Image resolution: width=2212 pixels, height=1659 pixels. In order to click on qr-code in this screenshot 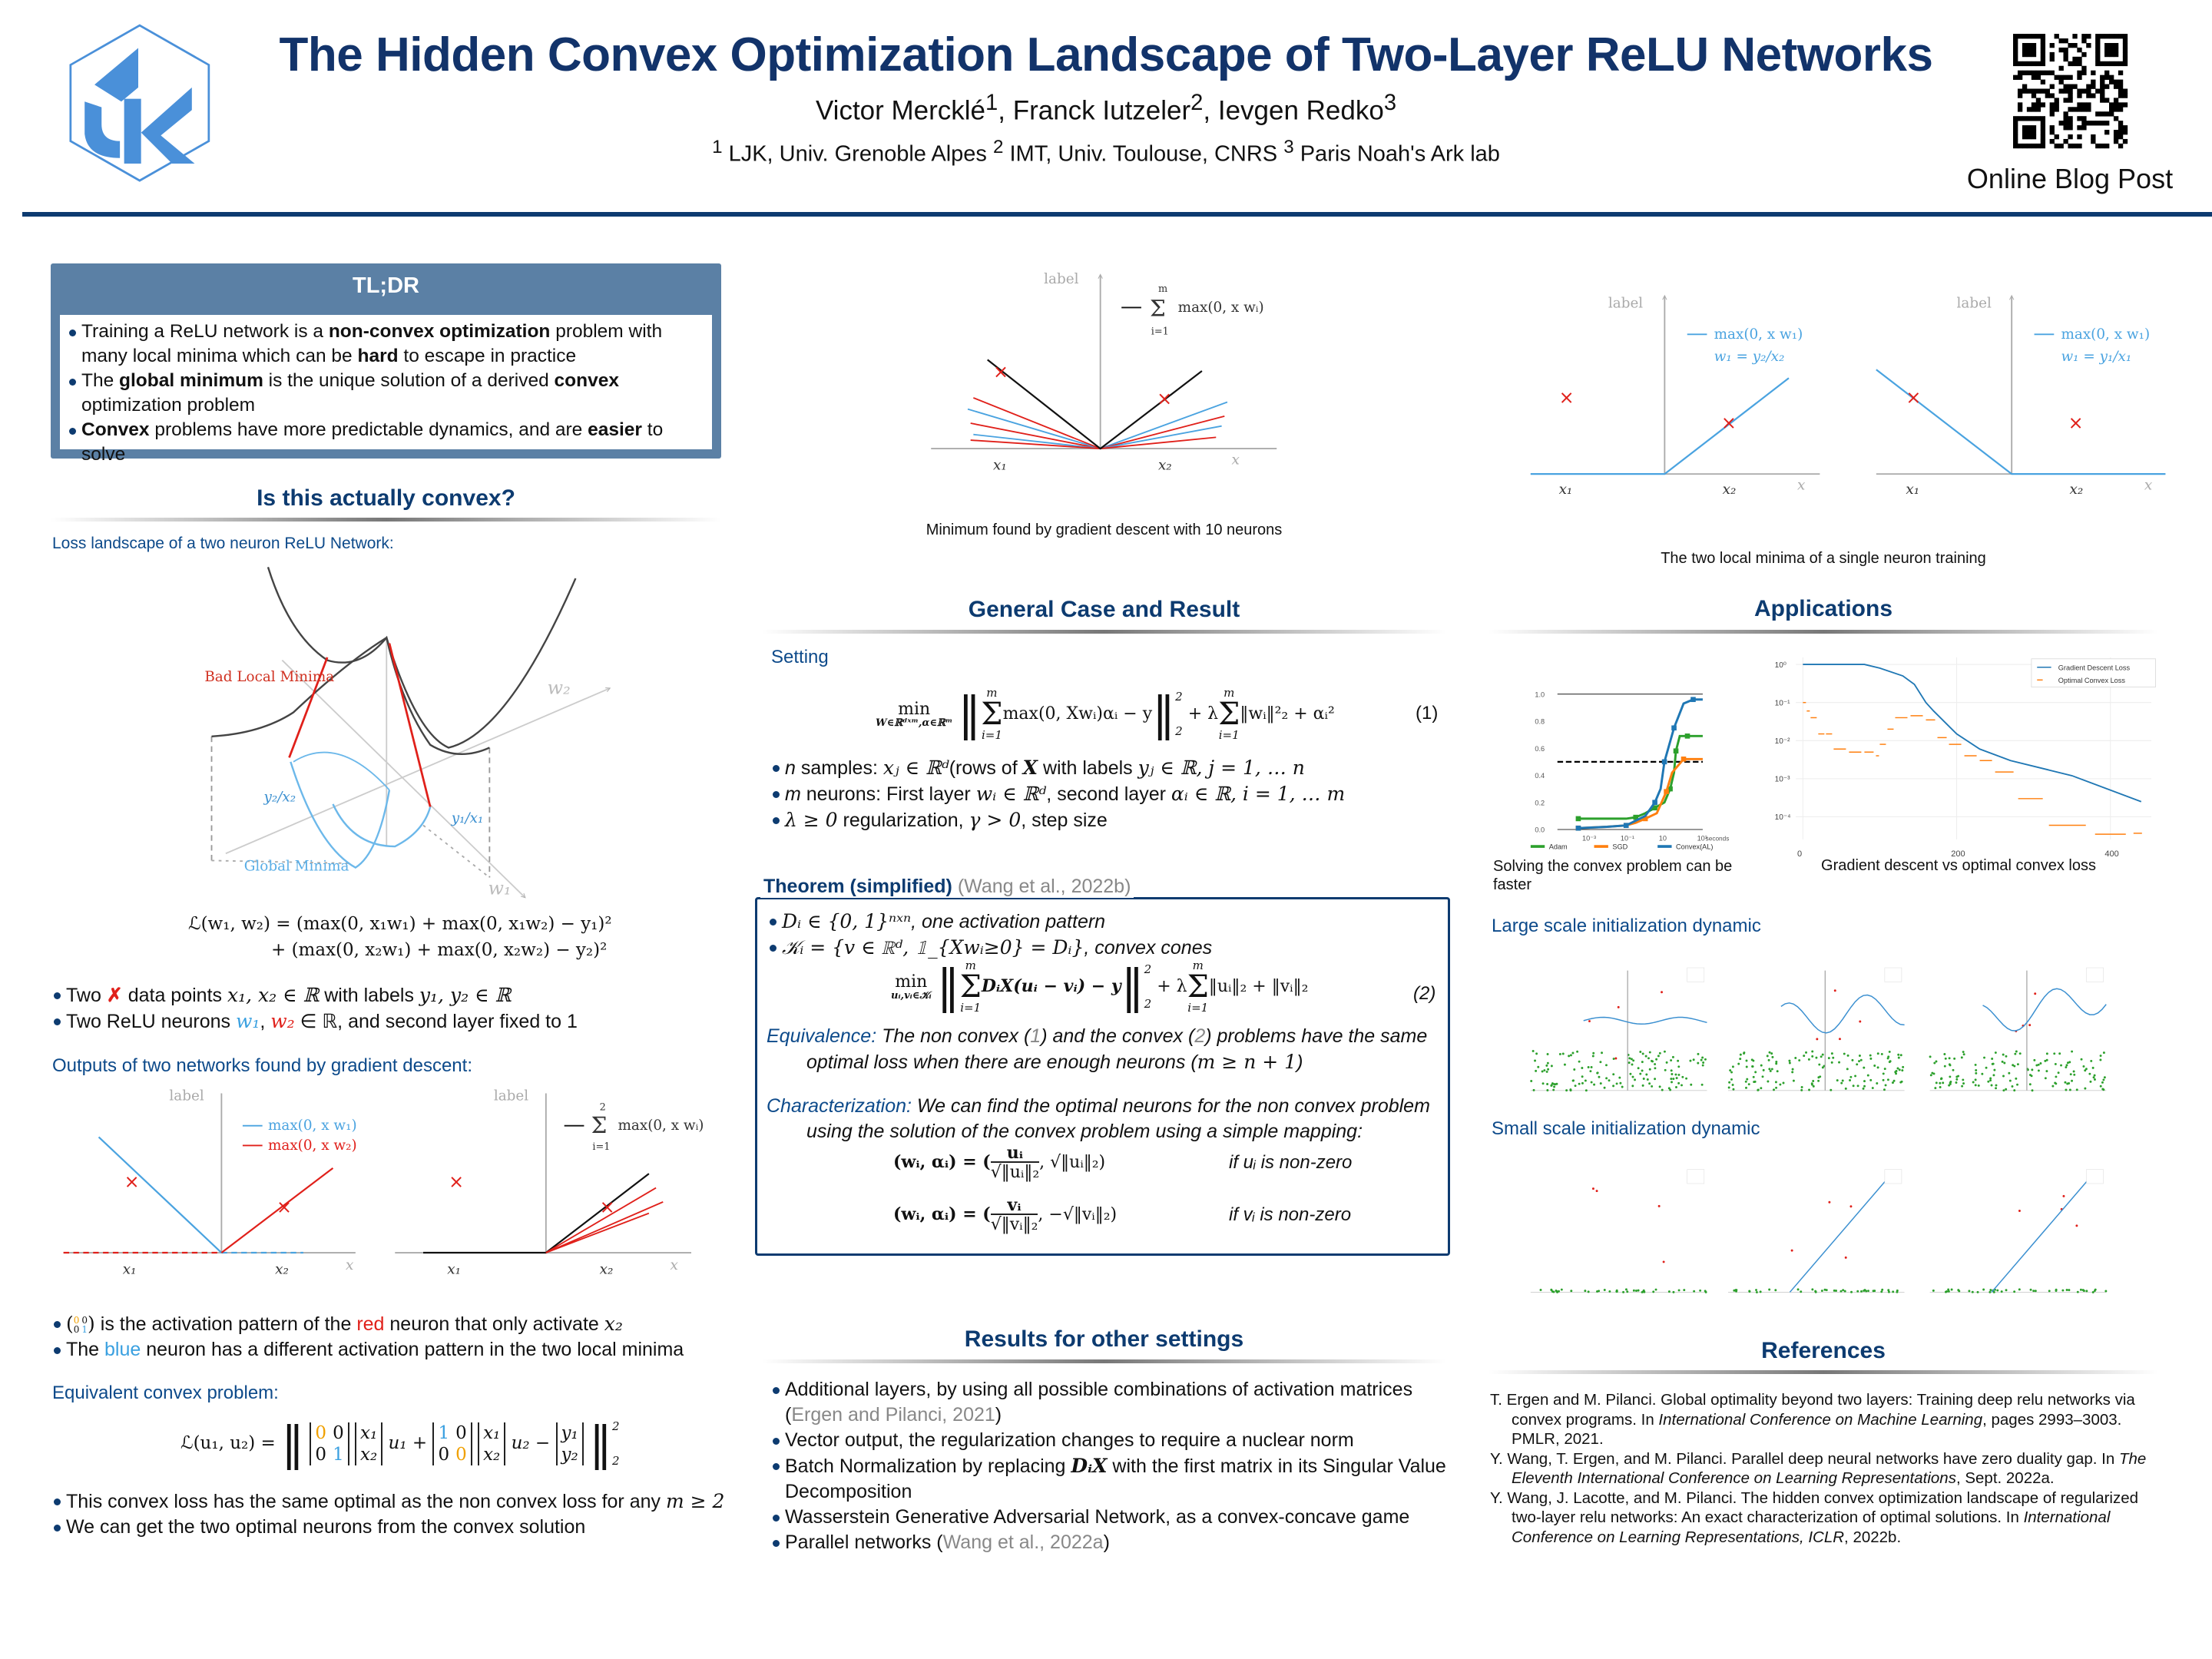, I will do `click(2070, 91)`.